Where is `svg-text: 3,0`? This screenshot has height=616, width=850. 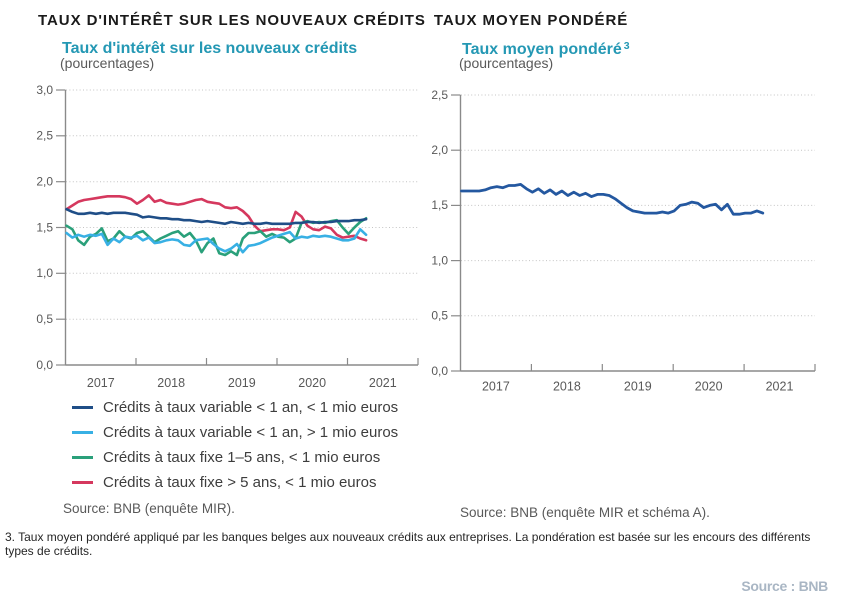 svg-text: 3,0 is located at coordinates (44, 90).